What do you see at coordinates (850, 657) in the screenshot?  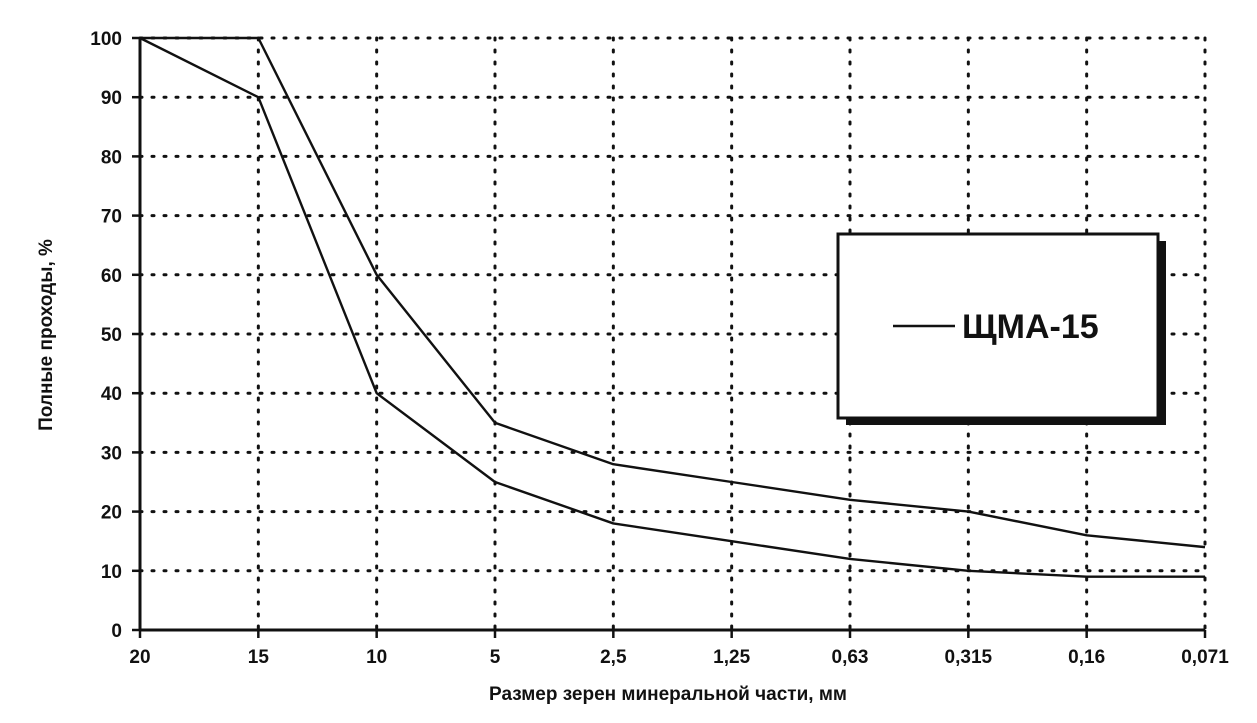 I see `x-tick-label: 0,63` at bounding box center [850, 657].